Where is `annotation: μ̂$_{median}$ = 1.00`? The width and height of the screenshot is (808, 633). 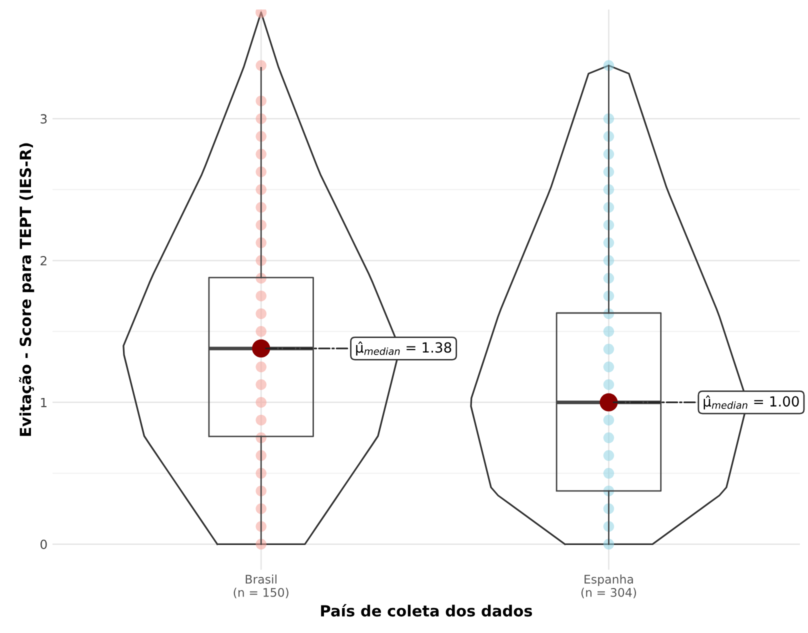 annotation: μ̂$_{median}$ = 1.00 is located at coordinates (751, 402).